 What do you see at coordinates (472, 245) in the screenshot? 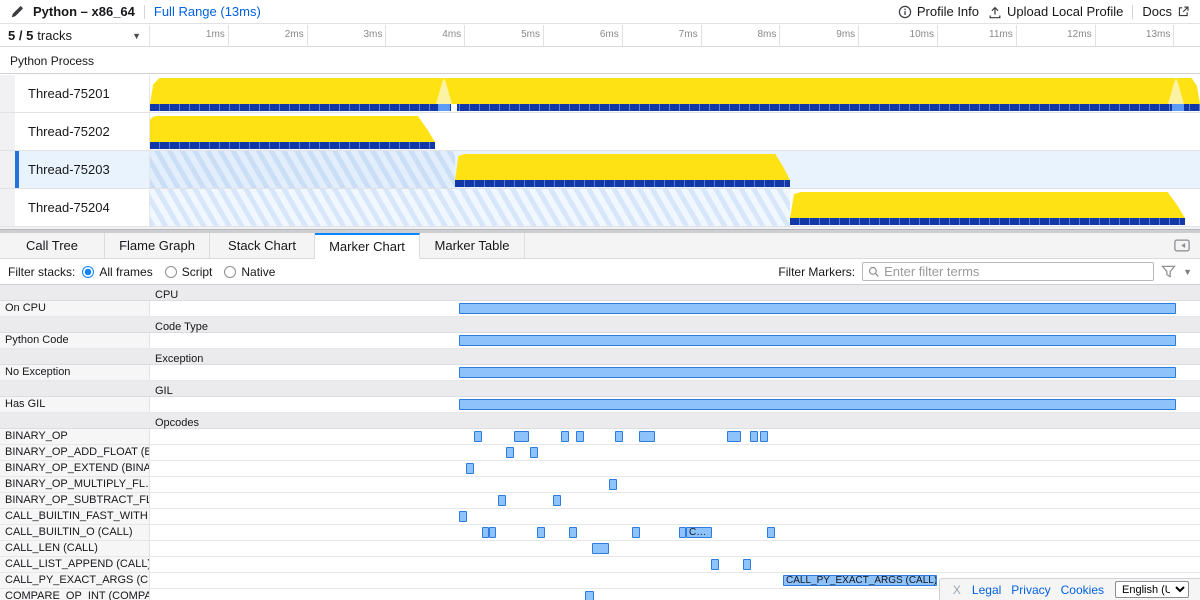
I see `tab-marker-table: Marker Table` at bounding box center [472, 245].